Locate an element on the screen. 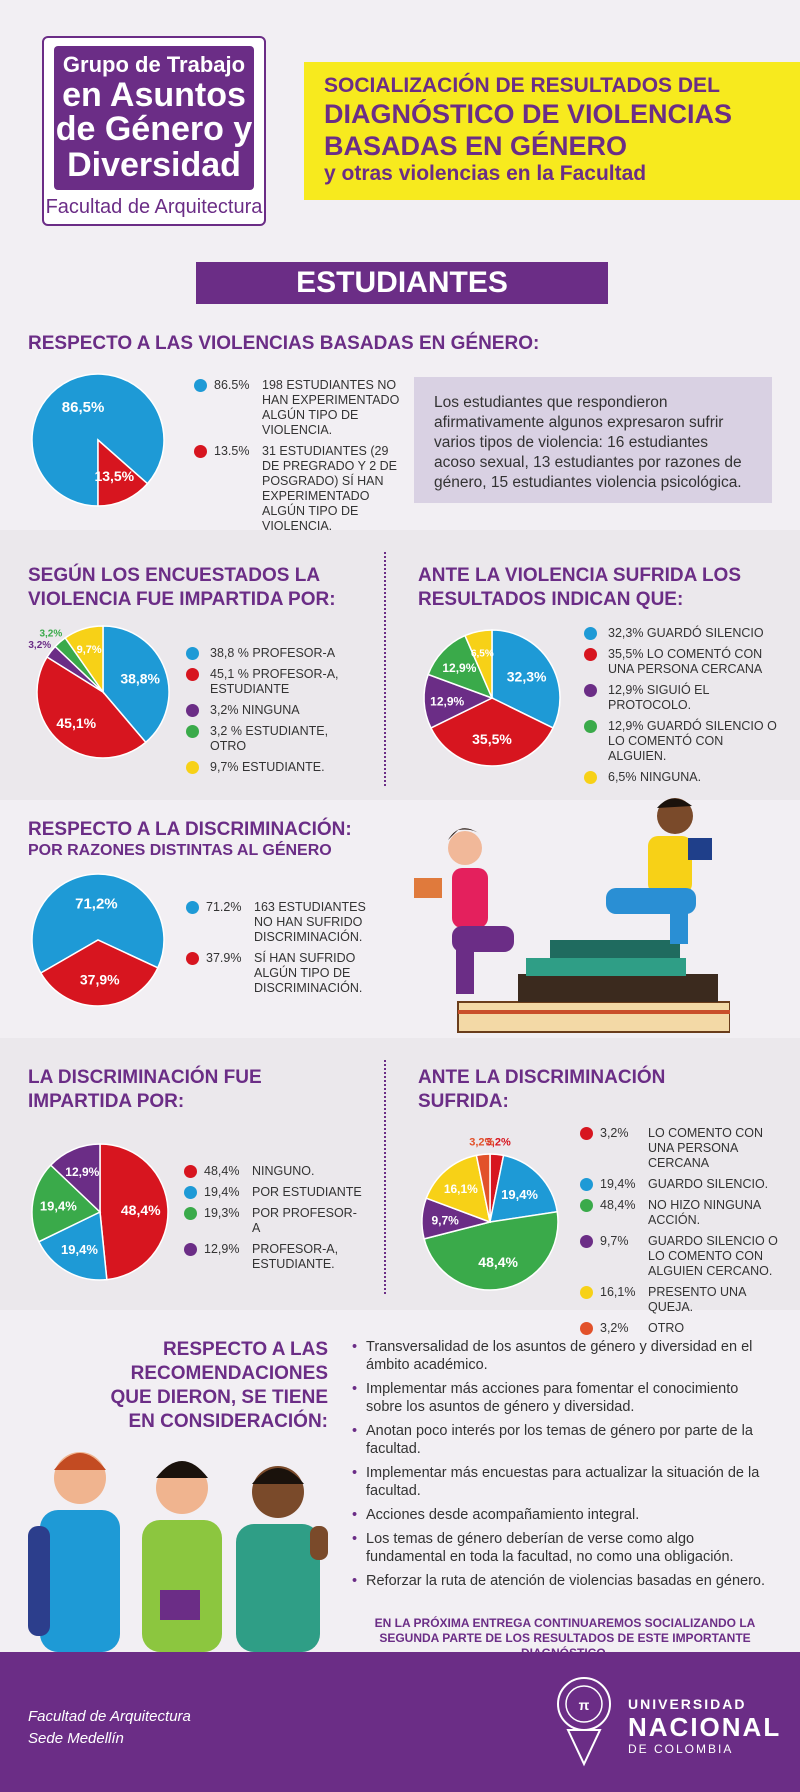 The height and width of the screenshot is (1792, 800). pie-data-label: 19,4% is located at coordinates (58, 1206).